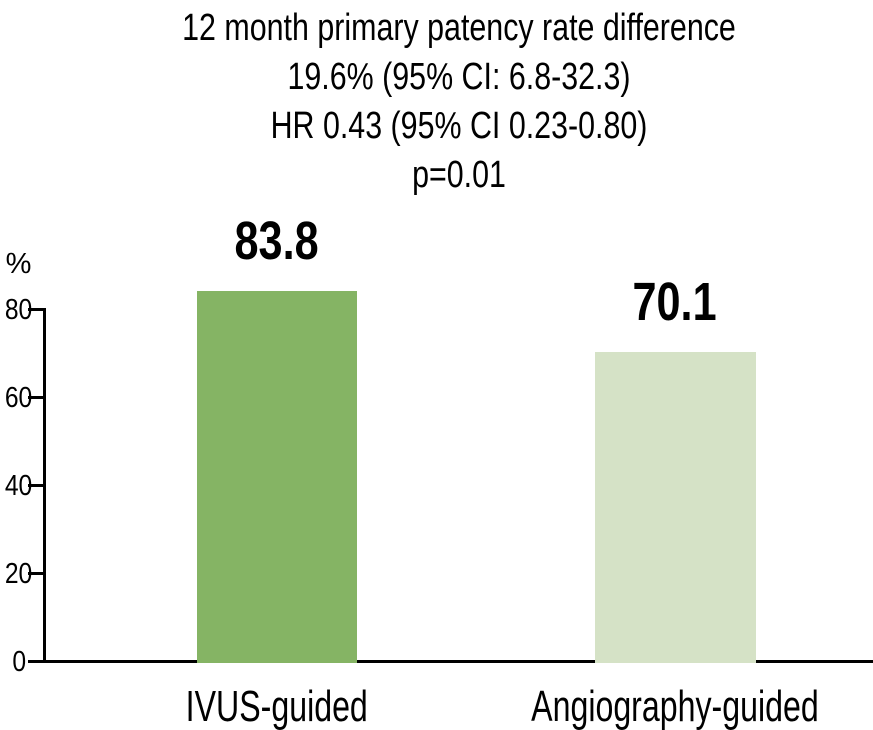 The width and height of the screenshot is (873, 730). Describe the element at coordinates (459, 175) in the screenshot. I see `chart-title-line-4: p=0.01` at that location.